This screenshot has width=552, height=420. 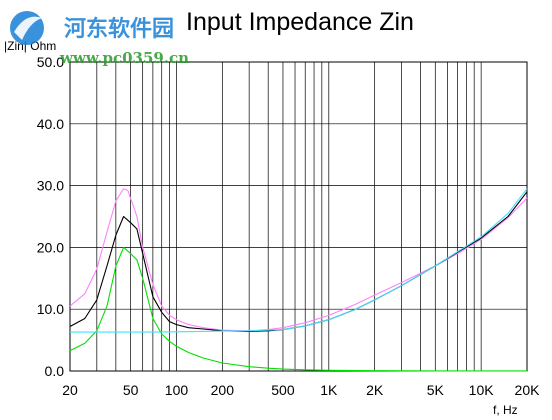 What do you see at coordinates (50, 124) in the screenshot?
I see `y-tick-label: 40.0` at bounding box center [50, 124].